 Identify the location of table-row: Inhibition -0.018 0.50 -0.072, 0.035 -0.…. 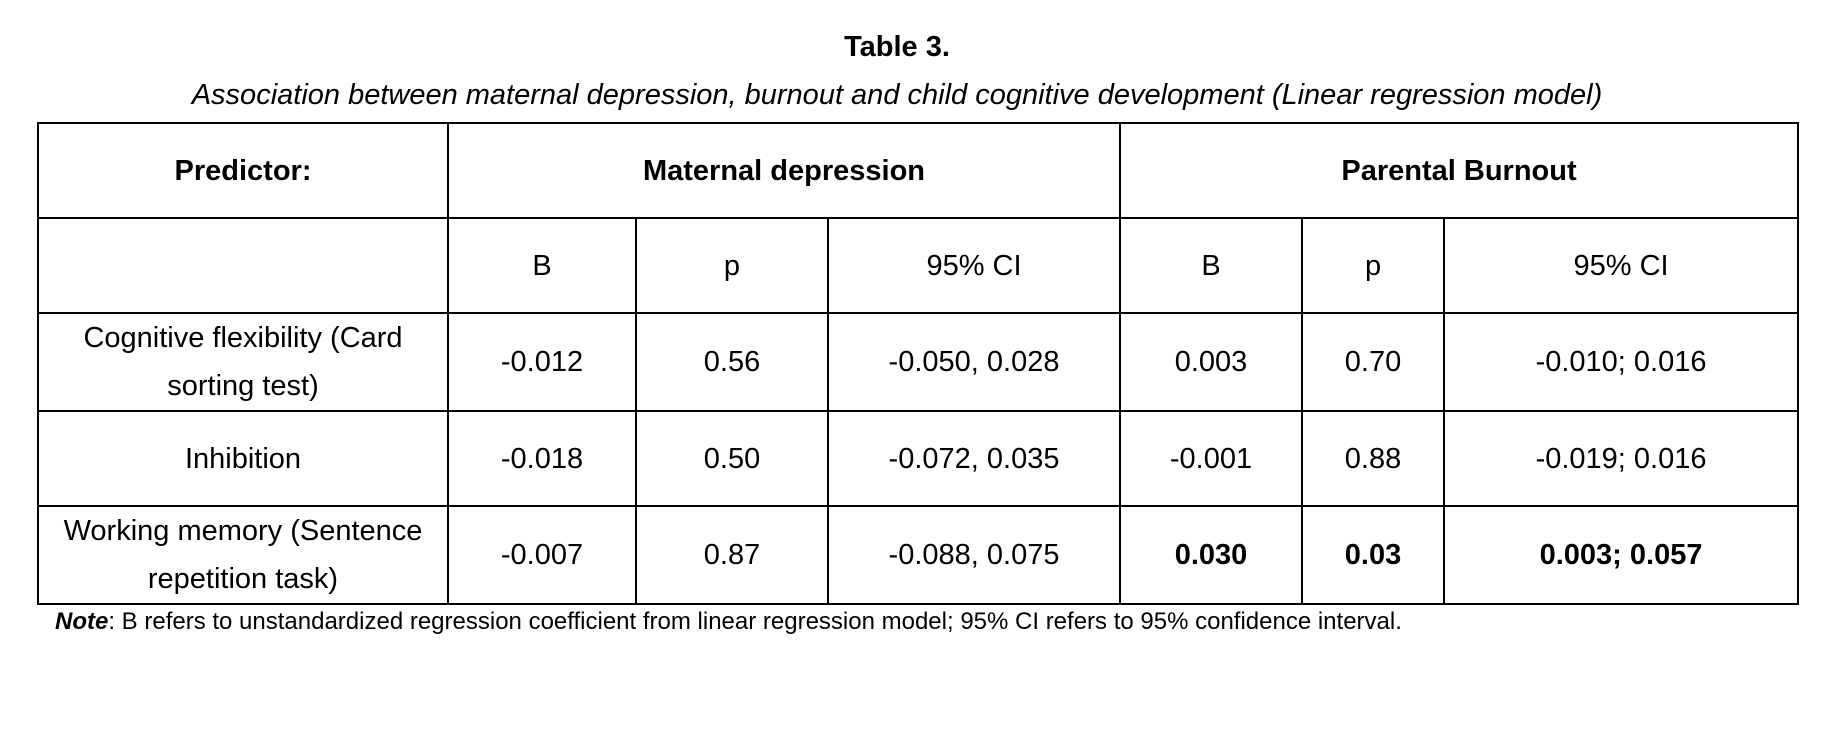
(918, 458).